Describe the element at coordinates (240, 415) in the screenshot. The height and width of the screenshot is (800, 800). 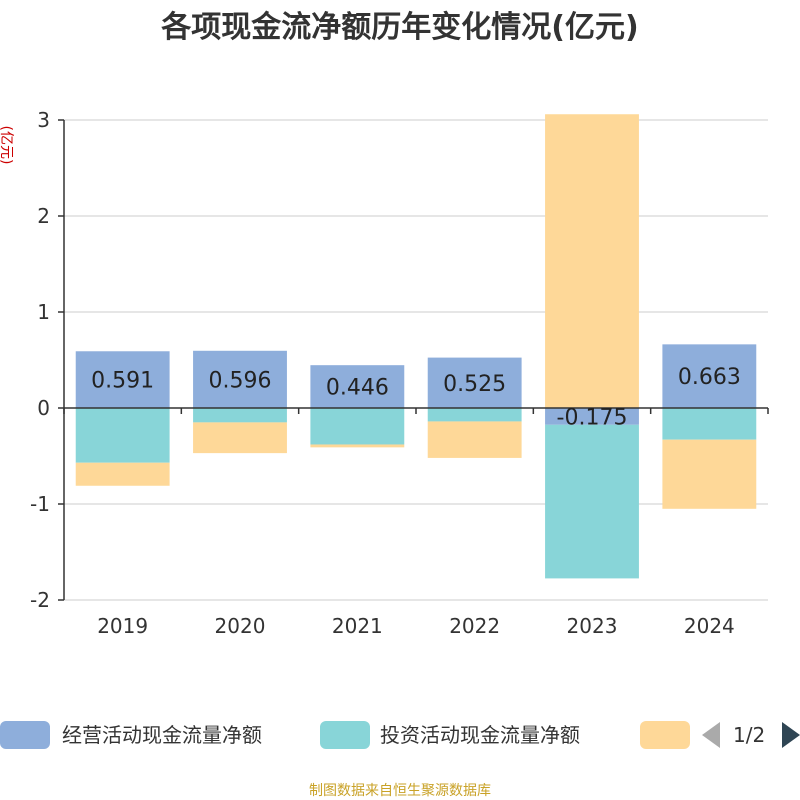
I see `bar-series-2-2020` at that location.